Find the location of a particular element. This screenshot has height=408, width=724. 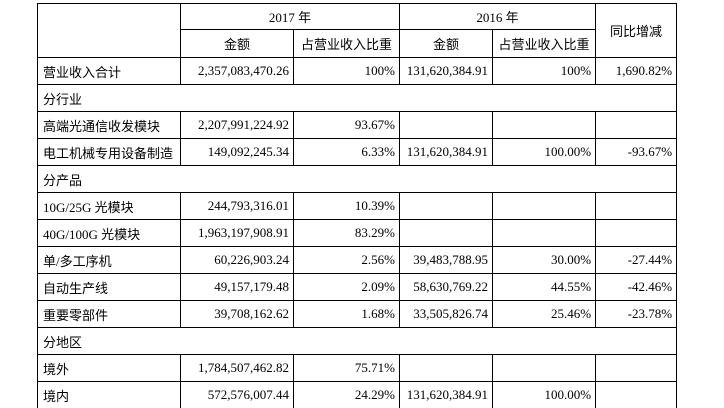

proportion-2017-cell: 1.68% is located at coordinates (346, 314).